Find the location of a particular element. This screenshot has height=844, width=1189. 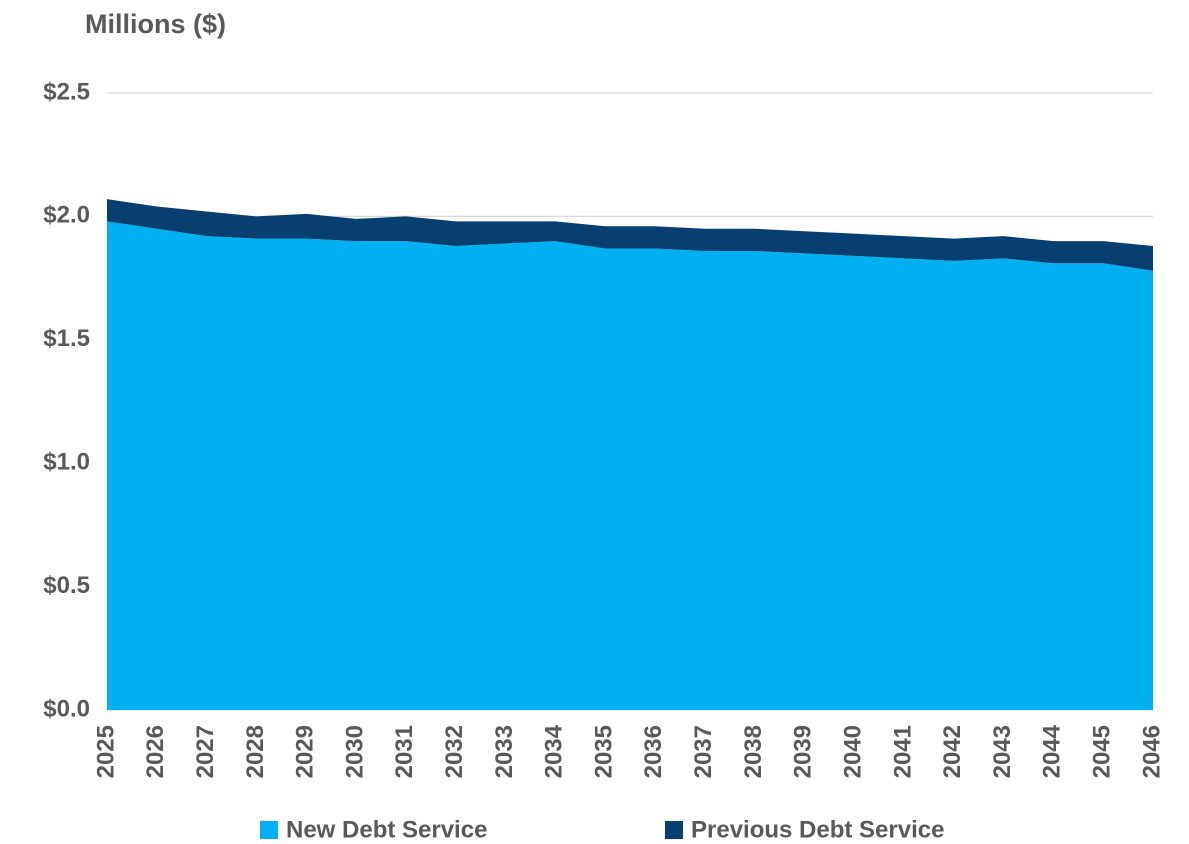

x-tick-label: 2042 is located at coordinates (952, 751).